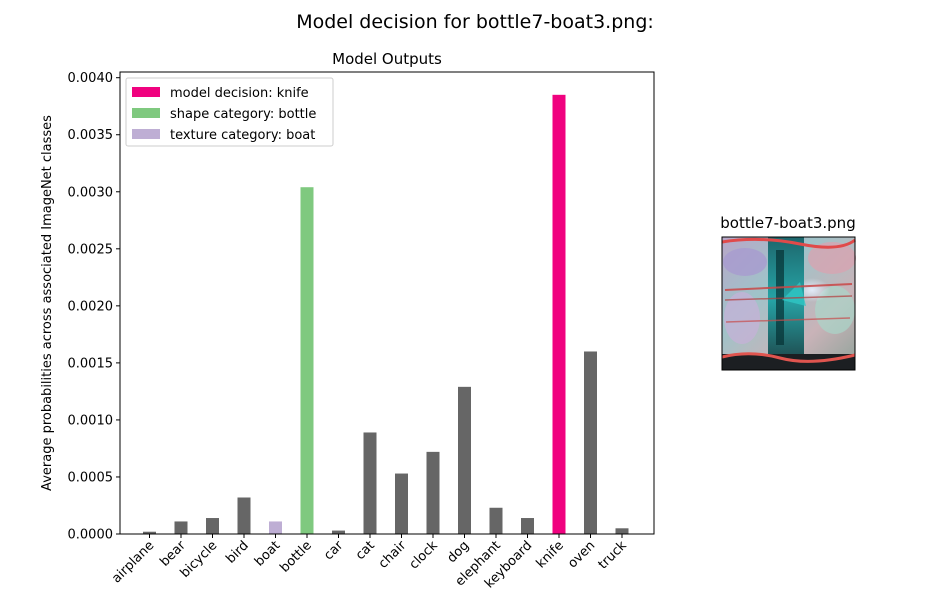 The width and height of the screenshot is (950, 600). I want to click on y-tick-label: 0.0025, so click(91, 249).